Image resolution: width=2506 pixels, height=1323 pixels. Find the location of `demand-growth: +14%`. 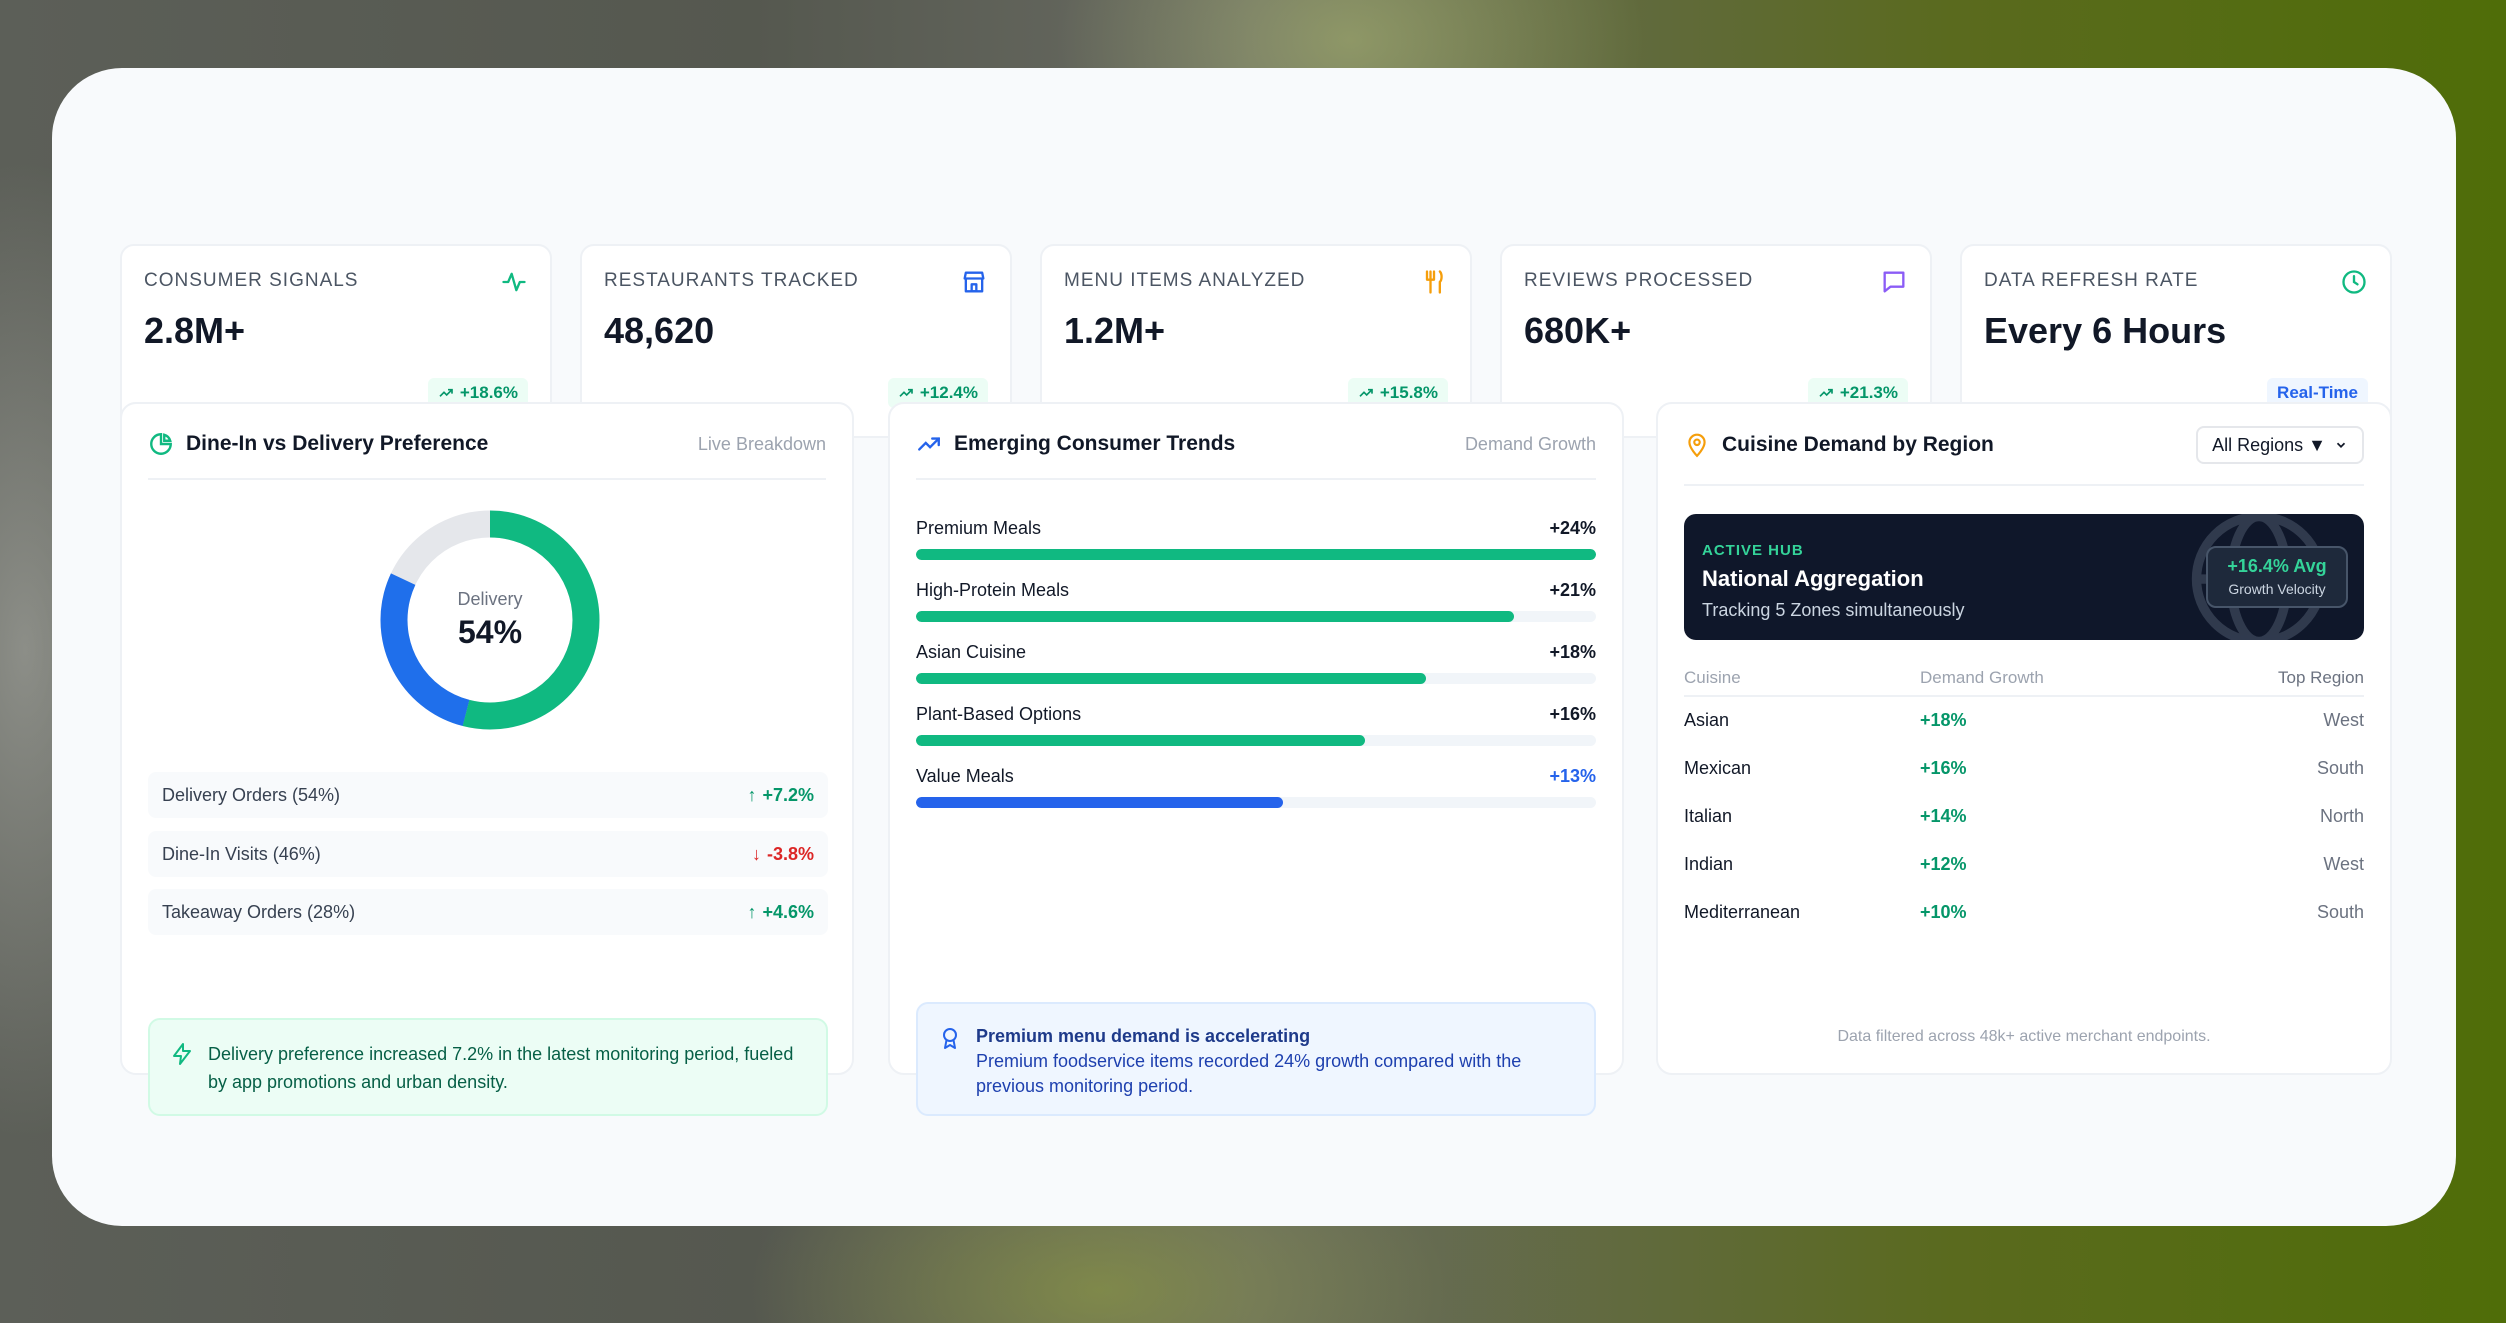

demand-growth: +14% is located at coordinates (1943, 815).